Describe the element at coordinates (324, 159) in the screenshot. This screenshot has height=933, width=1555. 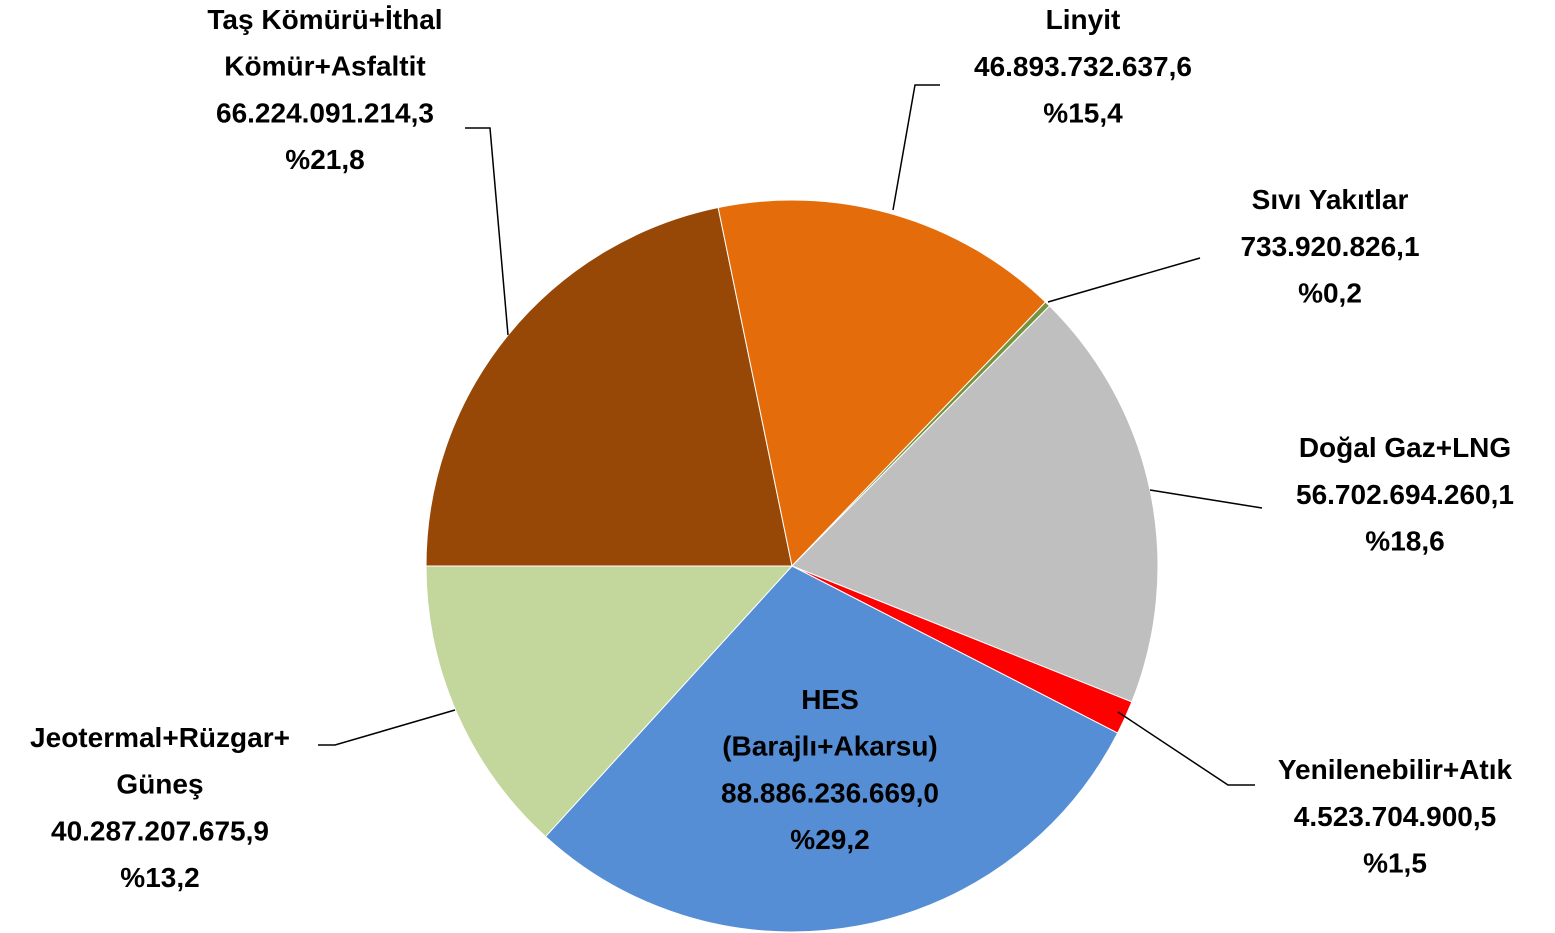
I see `percent-label: %21,8` at that location.